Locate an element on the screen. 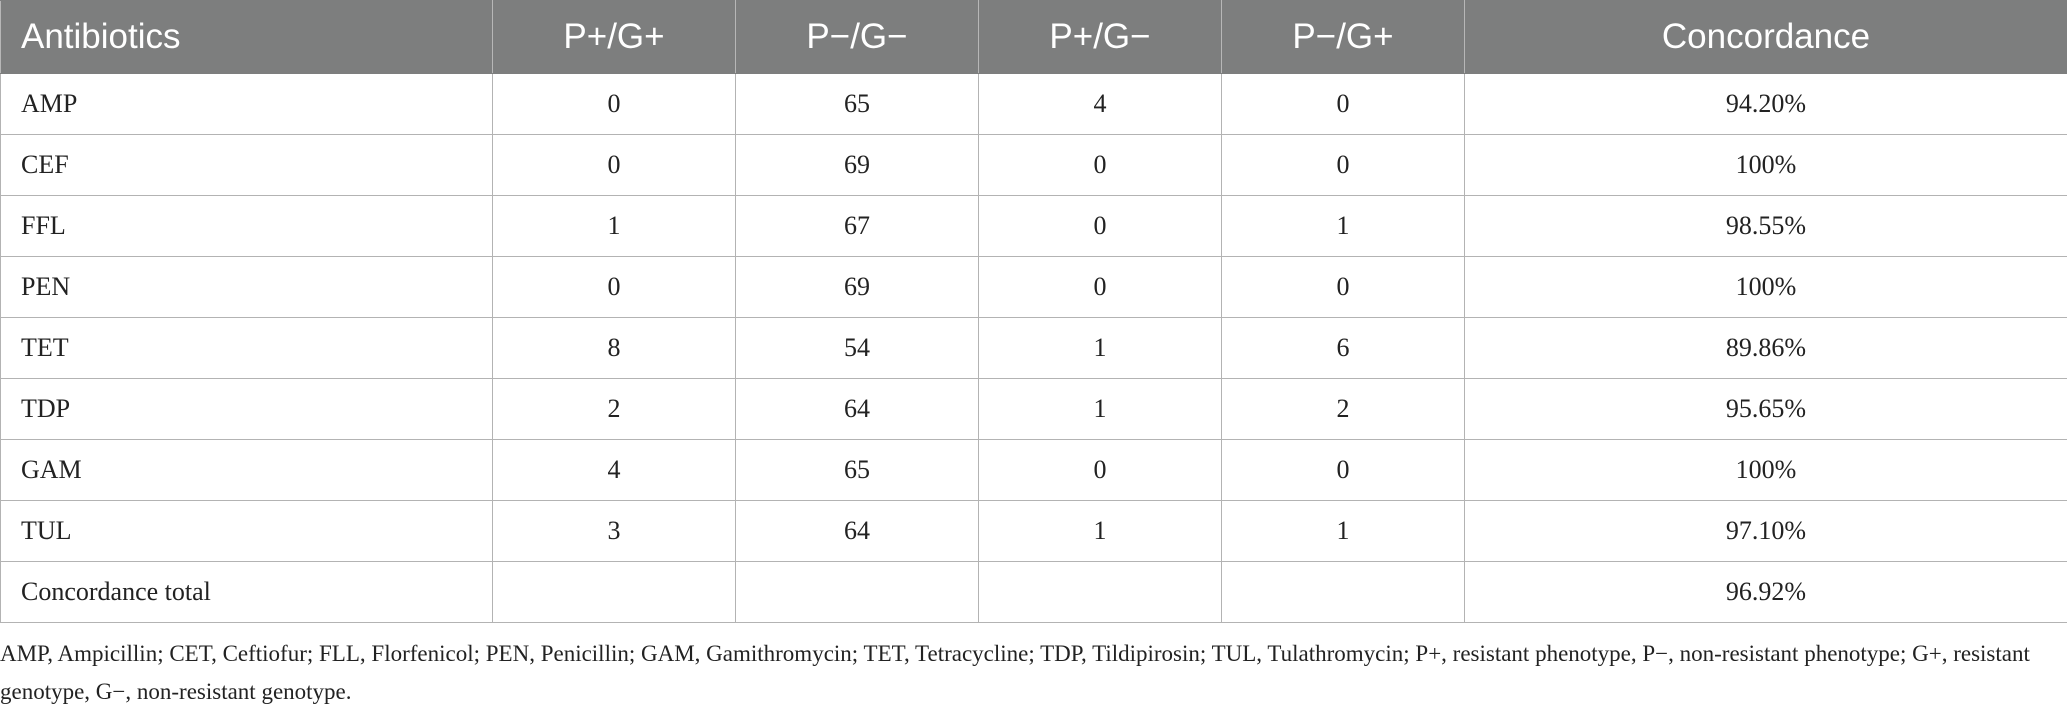  table-row: TET 8 54 1 6 89.86% is located at coordinates (1033, 348).